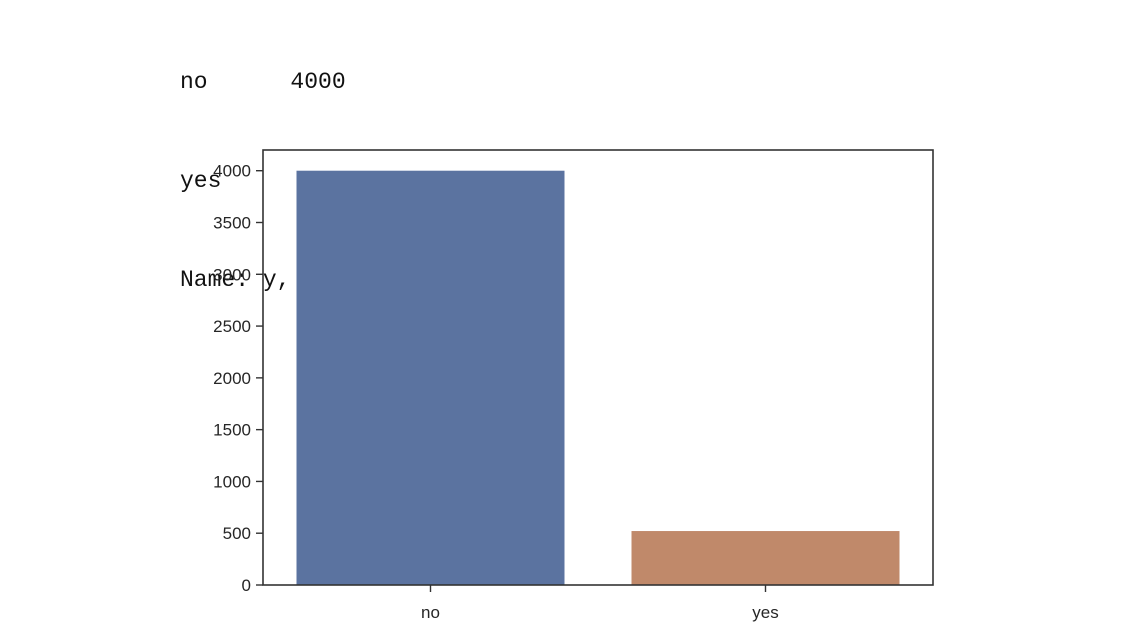 The width and height of the screenshot is (1128, 639). Describe the element at coordinates (765, 558) in the screenshot. I see `bar-yes` at that location.